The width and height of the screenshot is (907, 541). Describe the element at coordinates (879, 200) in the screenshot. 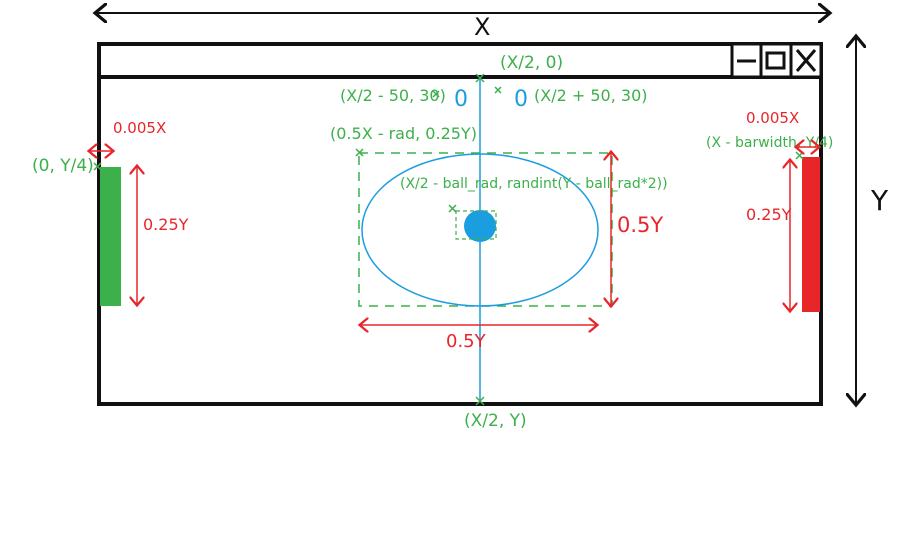

I see `height-label: Y` at that location.